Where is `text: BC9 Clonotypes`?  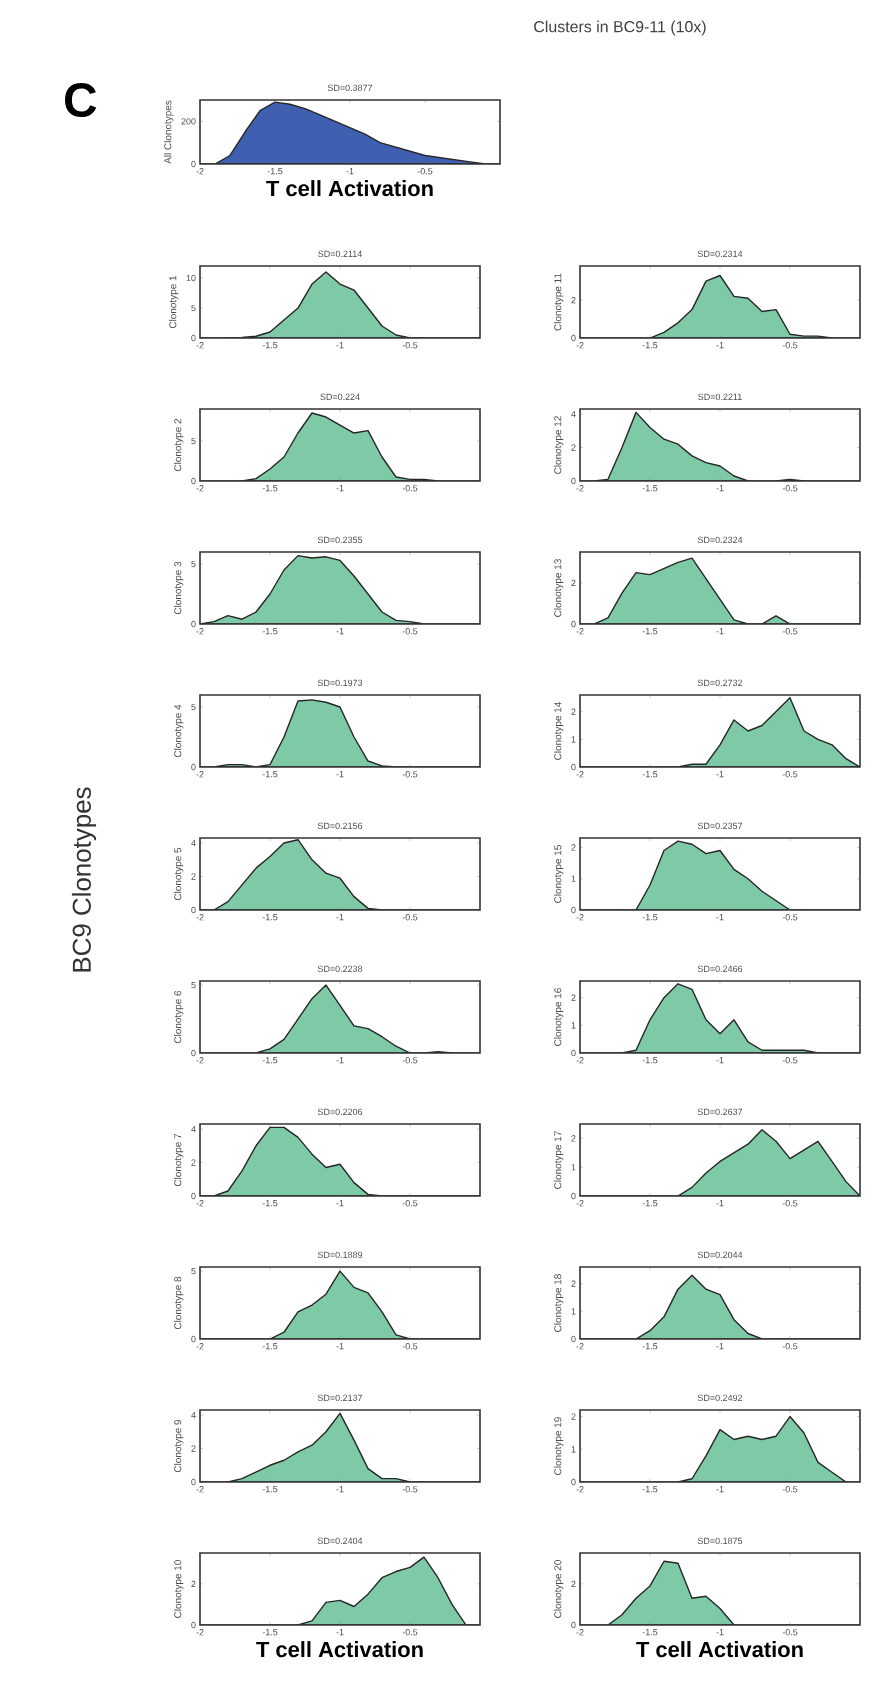
text: BC9 Clonotypes is located at coordinates (84, 879).